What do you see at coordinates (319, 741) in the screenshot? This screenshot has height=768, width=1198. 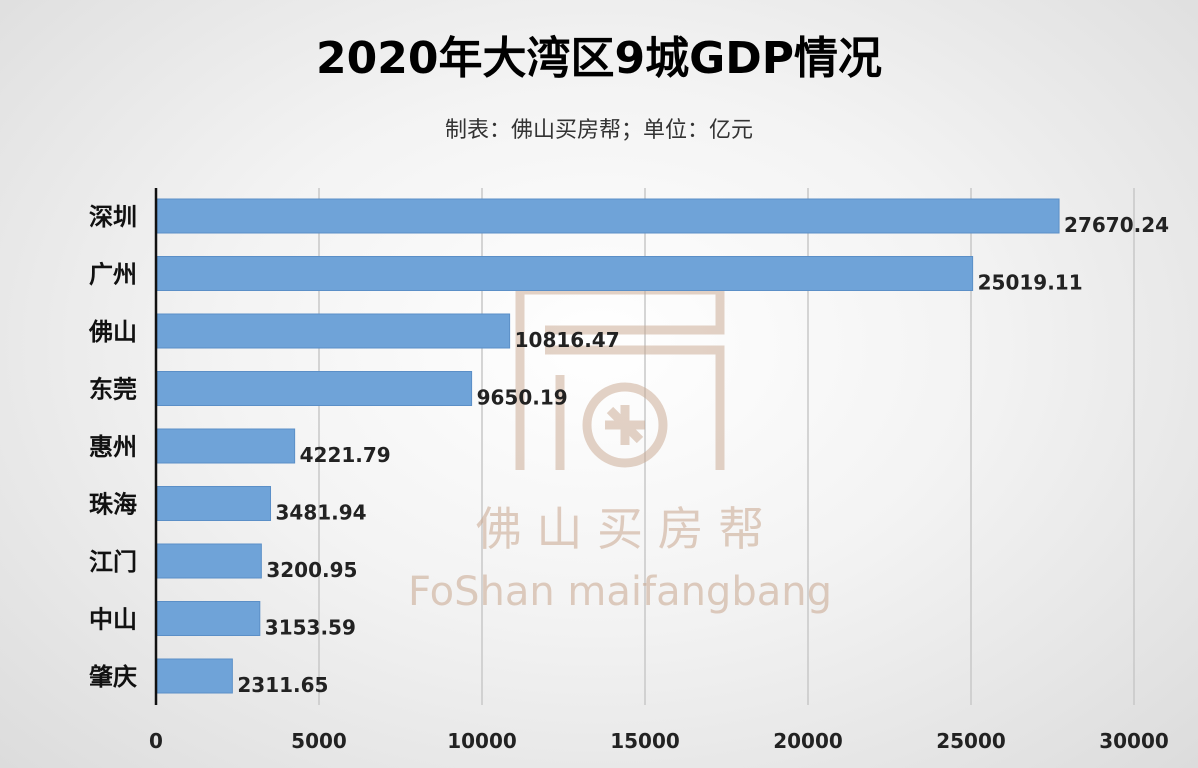 I see `x-tick-label: 5000` at bounding box center [319, 741].